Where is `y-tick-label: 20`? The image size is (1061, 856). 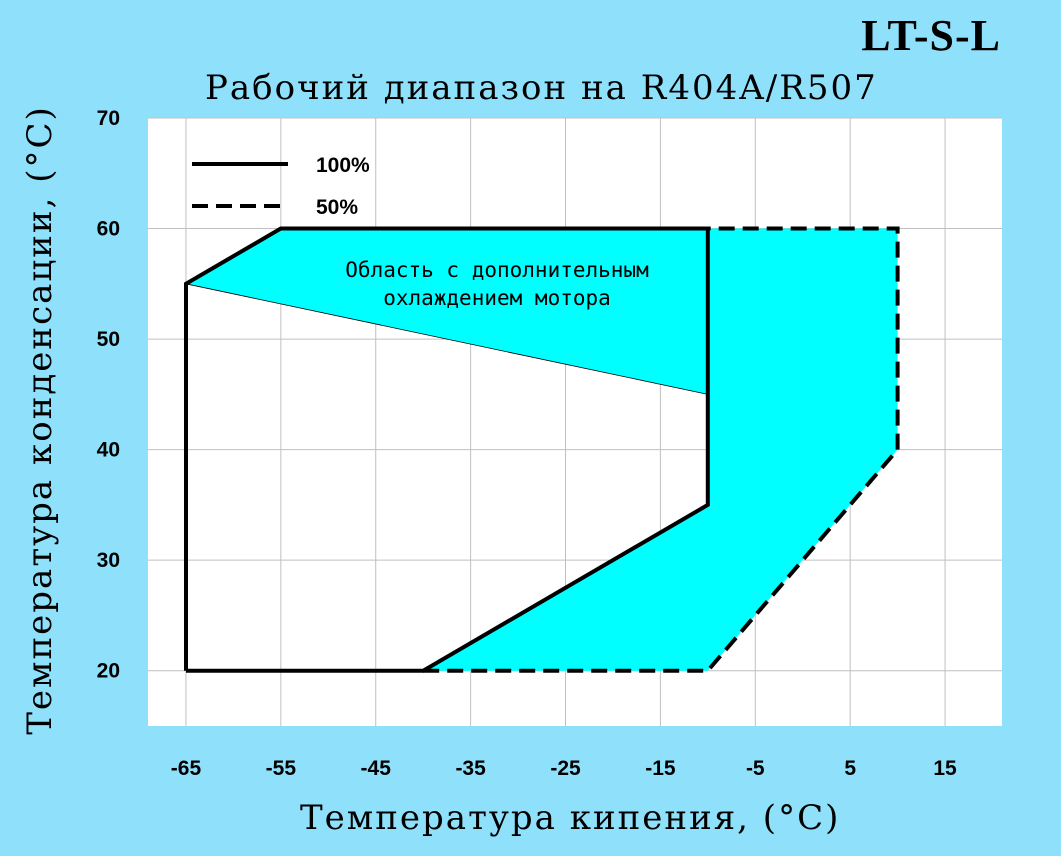 y-tick-label: 20 is located at coordinates (108, 671).